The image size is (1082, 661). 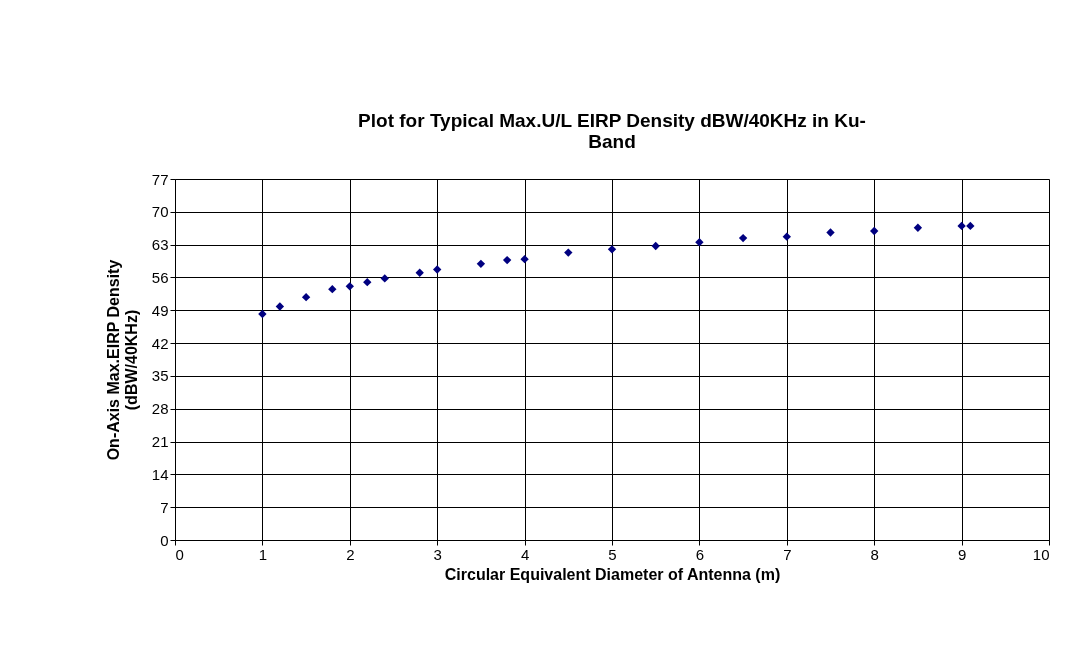 What do you see at coordinates (160, 245) in the screenshot?
I see `y-tick-label: 63` at bounding box center [160, 245].